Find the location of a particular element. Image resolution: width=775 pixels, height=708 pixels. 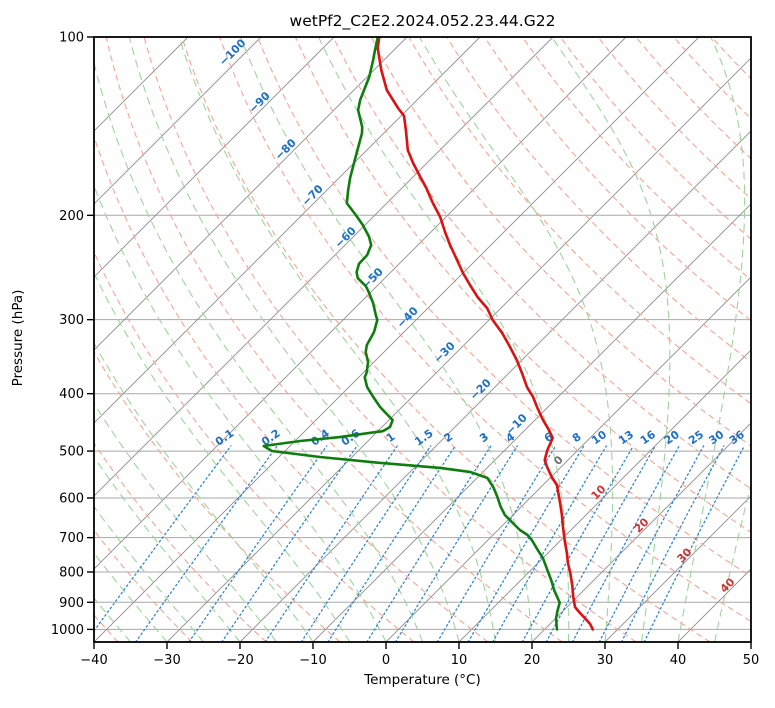

y-tick-label: 600 is located at coordinates (71, 498).